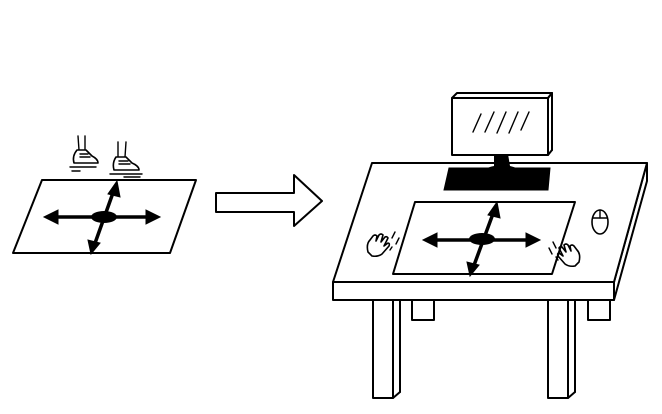 The height and width of the screenshot is (414, 662). I want to click on desk-back-leg-right, so click(599, 310).